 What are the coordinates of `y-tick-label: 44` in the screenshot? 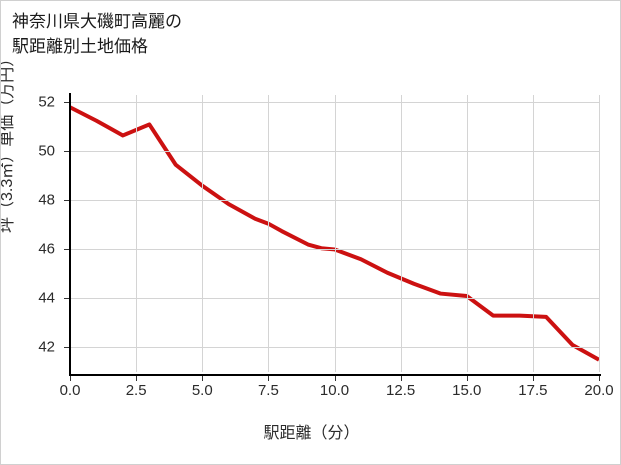 It's located at (46, 298).